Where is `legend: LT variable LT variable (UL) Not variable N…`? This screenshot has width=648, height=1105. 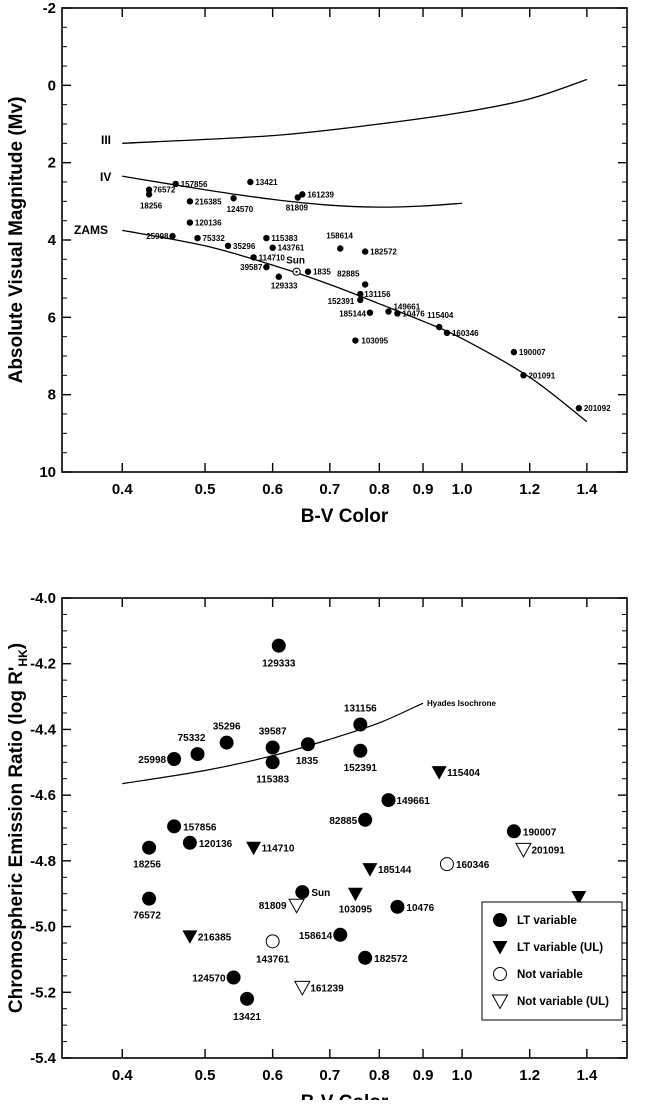 legend: LT variable LT variable (UL) Not variable N… is located at coordinates (552, 961).